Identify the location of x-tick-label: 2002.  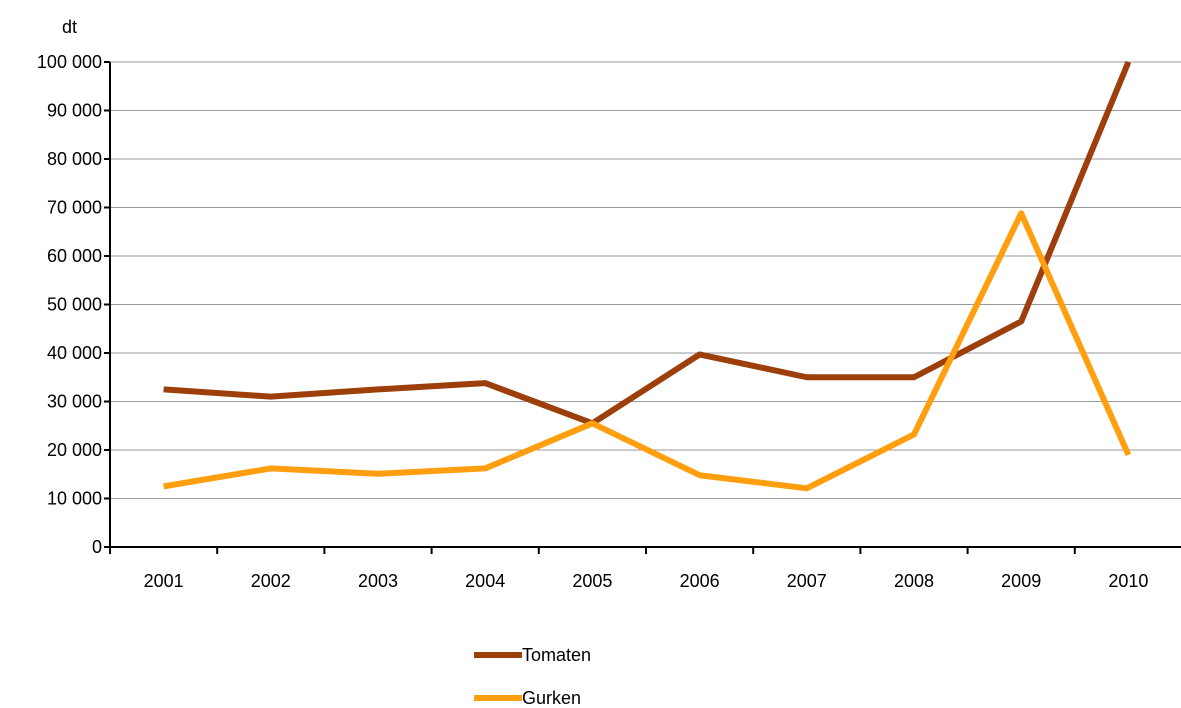
(271, 581).